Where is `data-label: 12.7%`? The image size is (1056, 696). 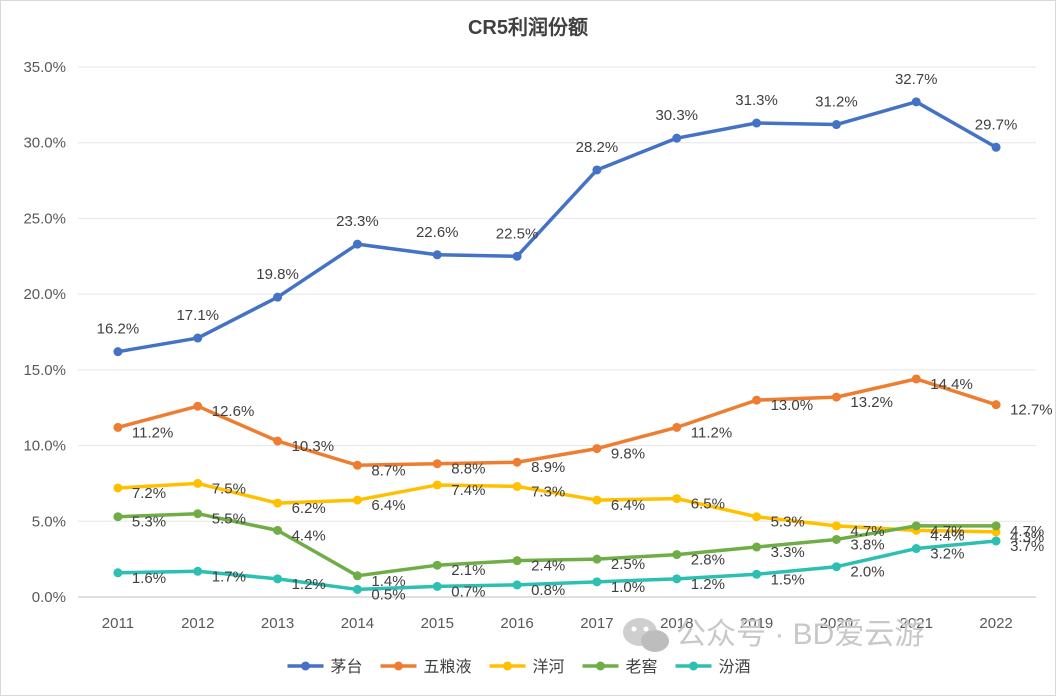 data-label: 12.7% is located at coordinates (1031, 410).